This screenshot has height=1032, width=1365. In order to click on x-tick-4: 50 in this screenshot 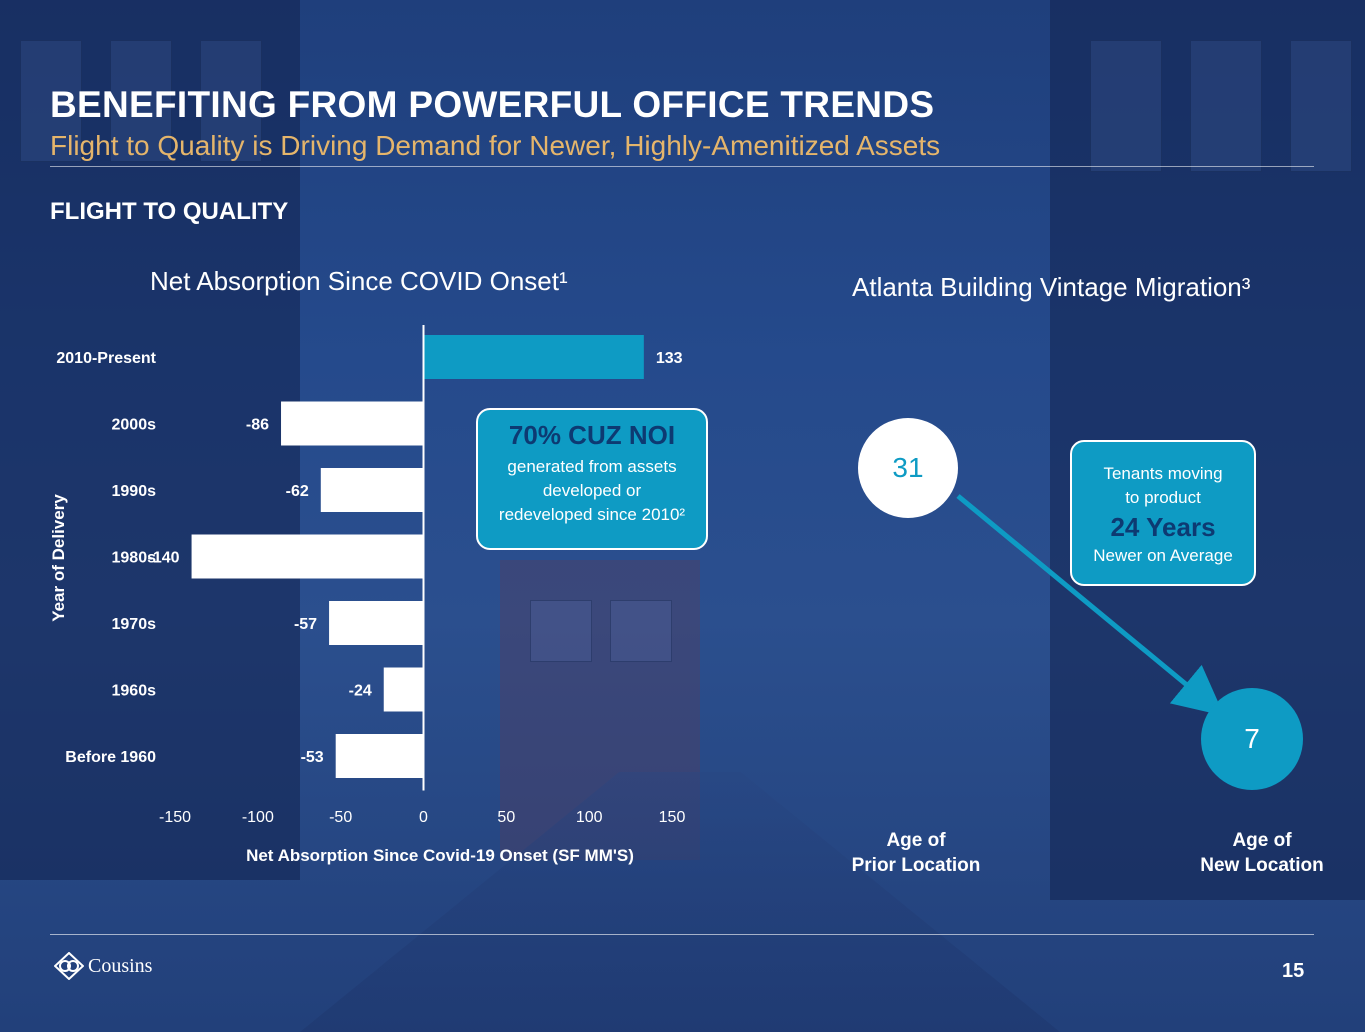, I will do `click(506, 817)`.